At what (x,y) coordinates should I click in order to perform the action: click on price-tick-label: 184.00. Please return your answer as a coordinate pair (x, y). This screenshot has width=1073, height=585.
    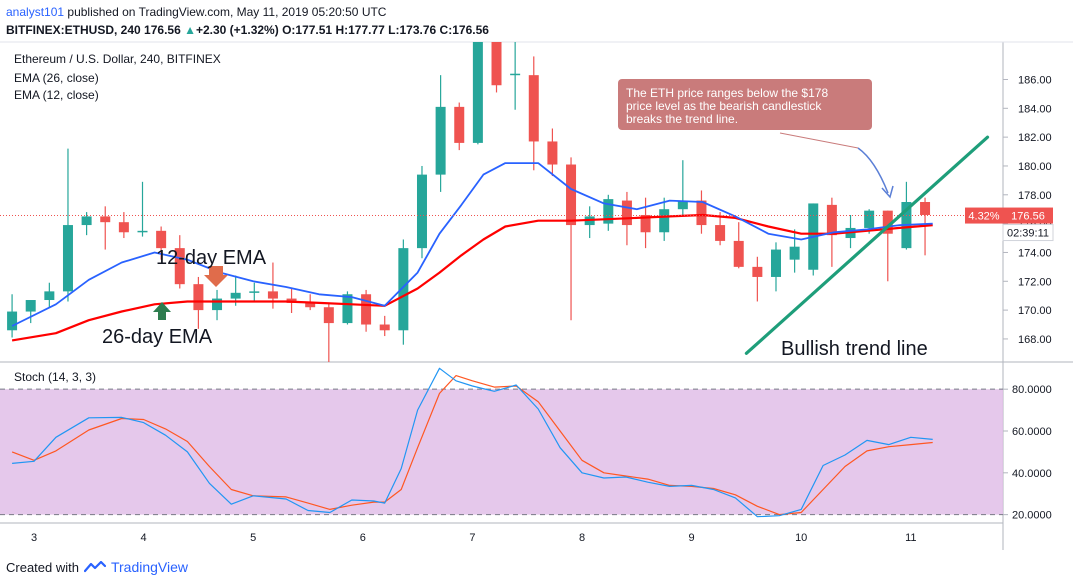
    Looking at the image, I should click on (1035, 109).